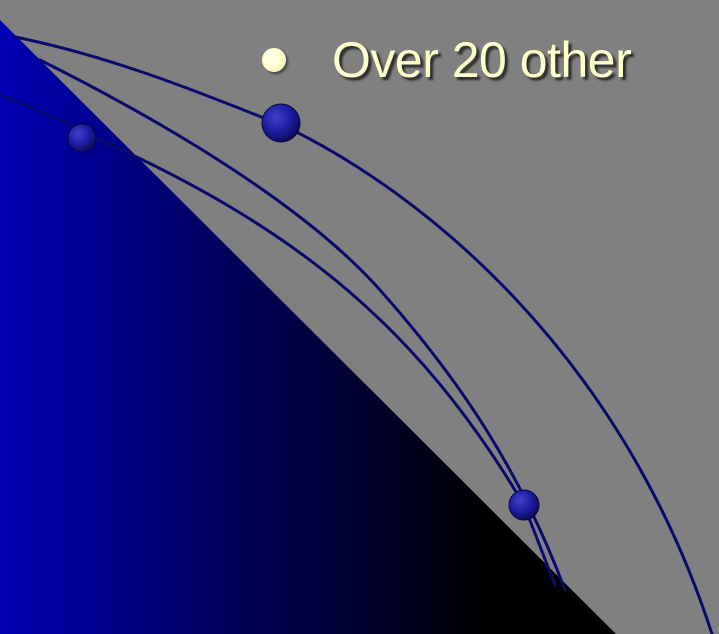 Image resolution: width=719 pixels, height=634 pixels. What do you see at coordinates (482, 60) in the screenshot?
I see `bullet-text: Over 20 other` at bounding box center [482, 60].